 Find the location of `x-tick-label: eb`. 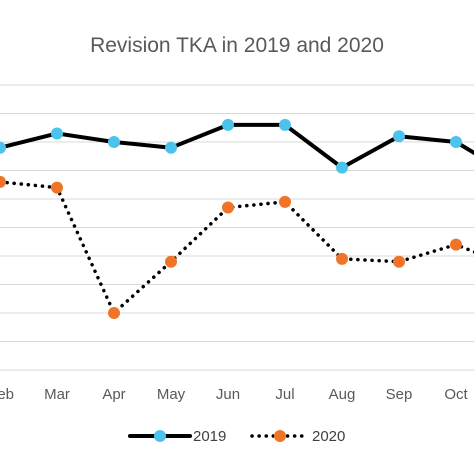

x-tick-label: eb is located at coordinates (7, 394).